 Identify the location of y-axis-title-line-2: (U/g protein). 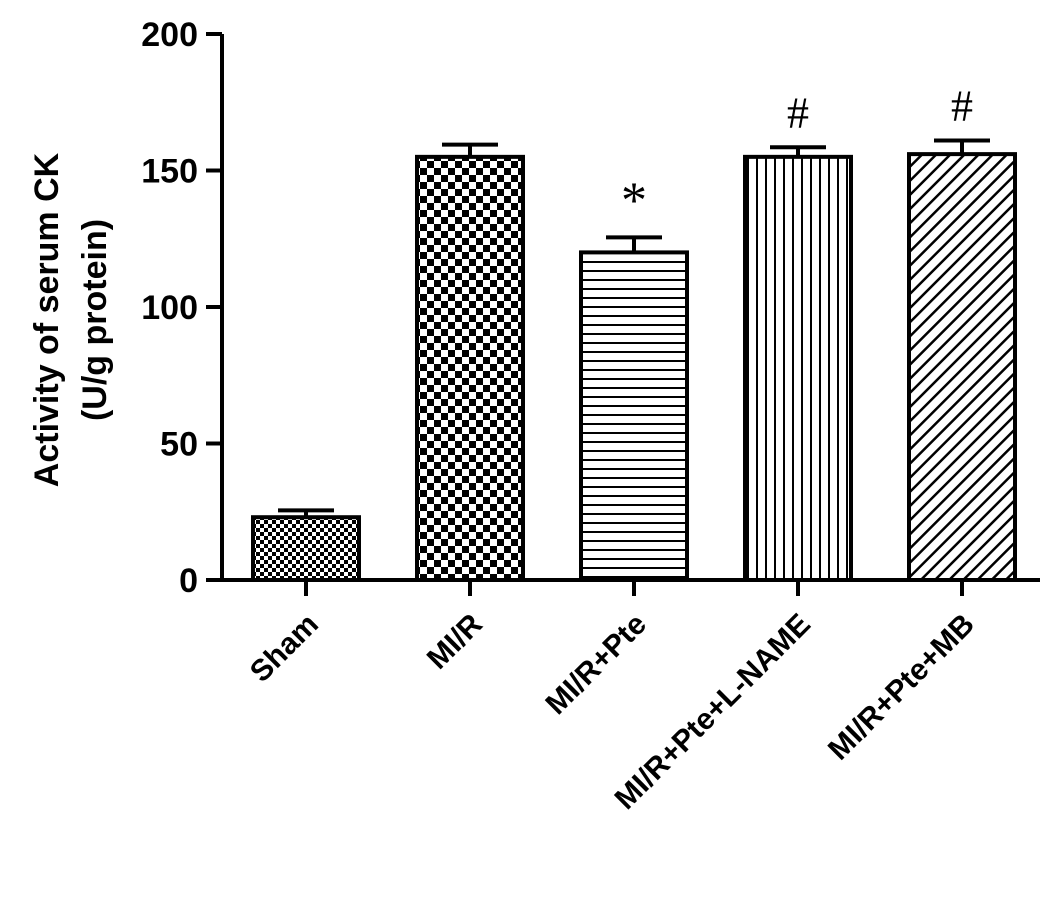
(95, 320).